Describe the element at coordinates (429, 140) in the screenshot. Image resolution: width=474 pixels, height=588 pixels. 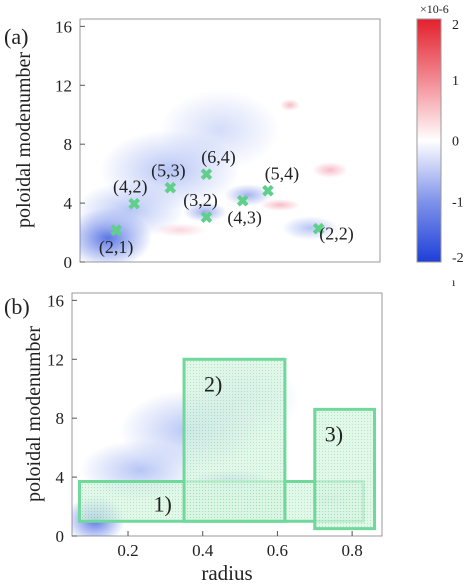
I see `colorbar-scale` at that location.